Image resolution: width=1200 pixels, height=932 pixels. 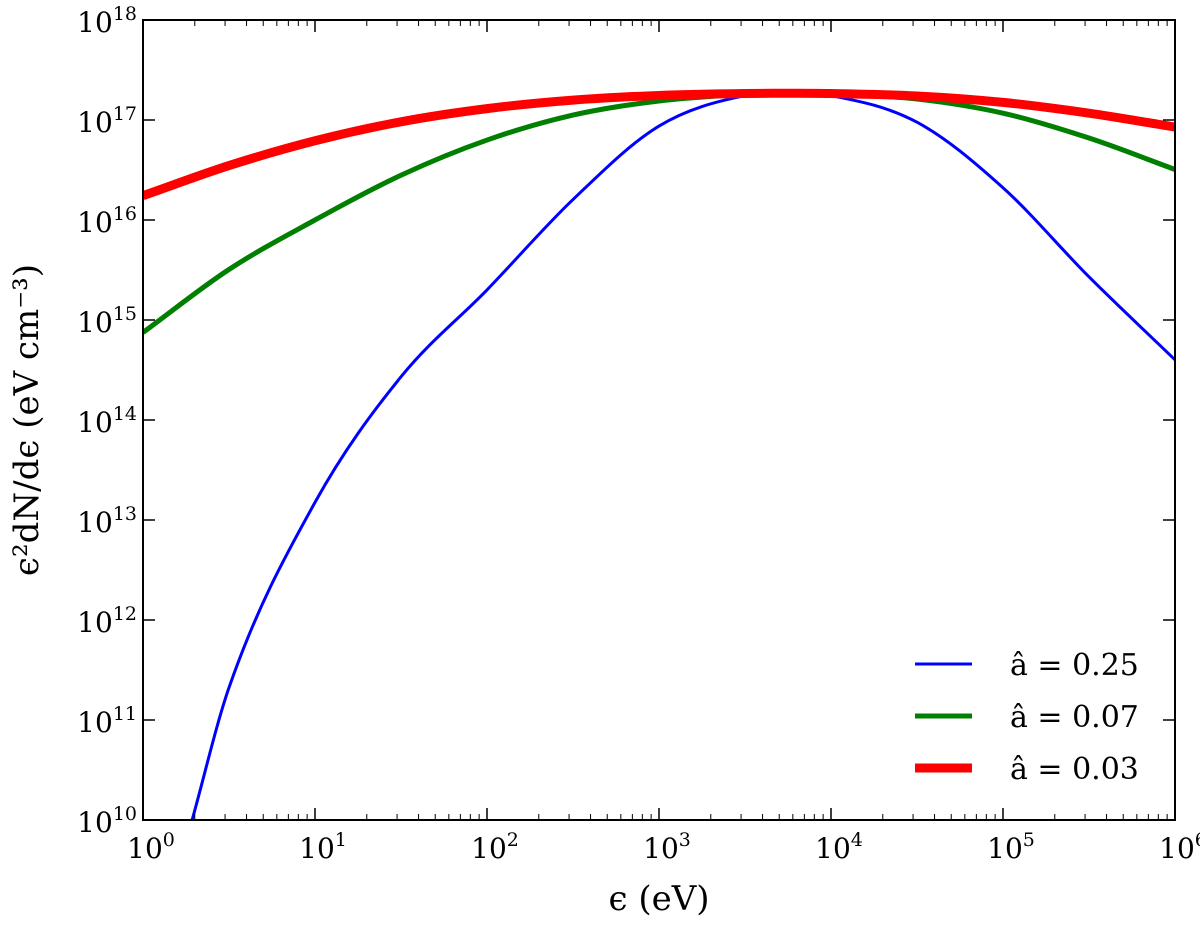 I want to click on x-tick-label-6: 106, so click(x=1179, y=847).